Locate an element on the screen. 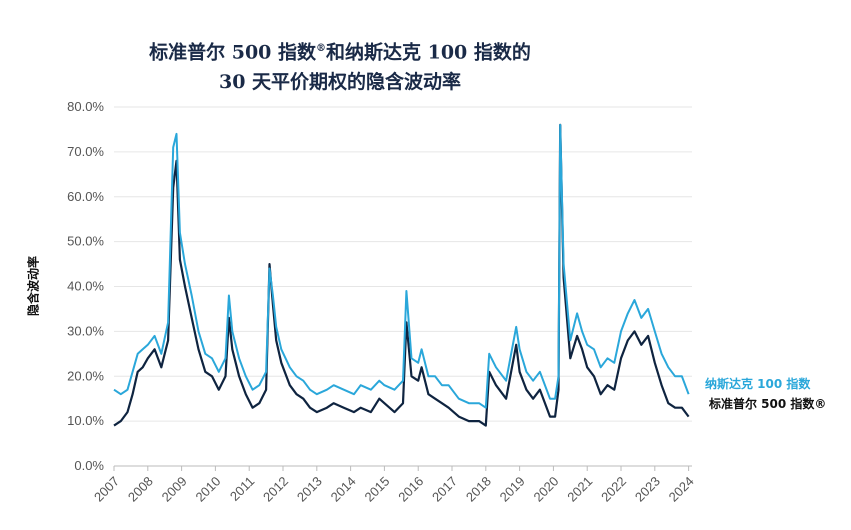  x-tick-label: 2023 is located at coordinates (647, 489).